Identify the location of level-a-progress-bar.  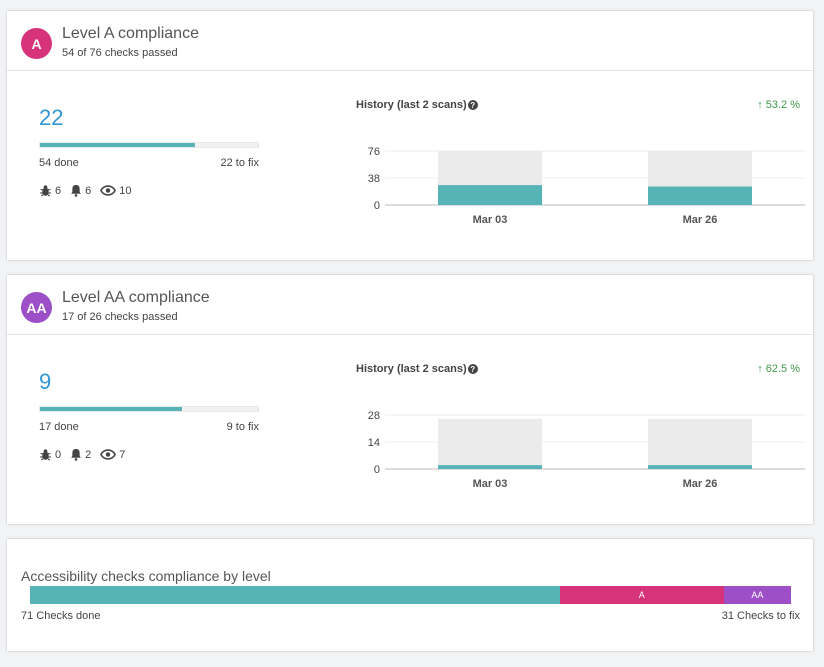
(149, 145).